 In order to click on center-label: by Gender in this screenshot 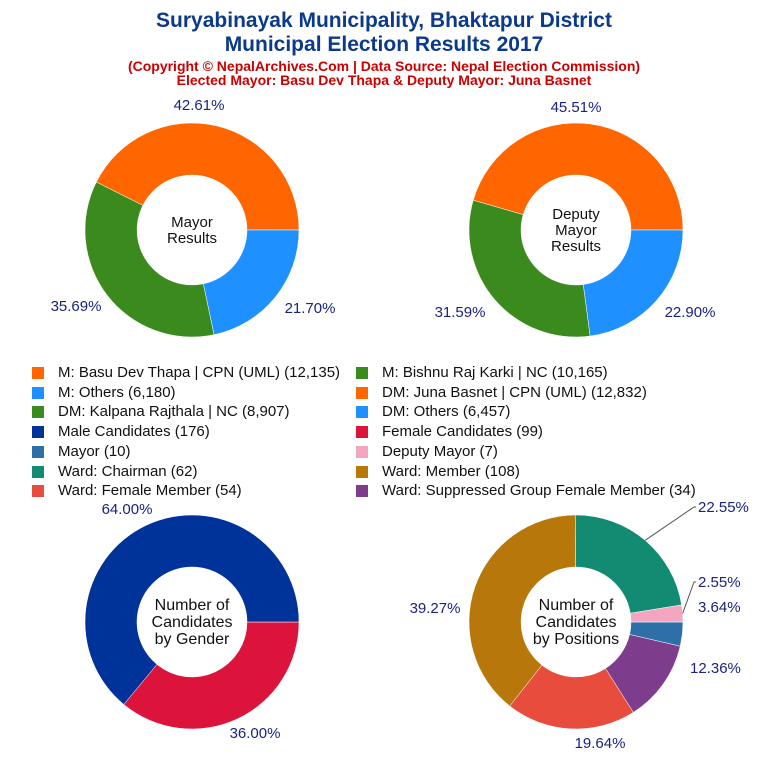, I will do `click(192, 639)`.